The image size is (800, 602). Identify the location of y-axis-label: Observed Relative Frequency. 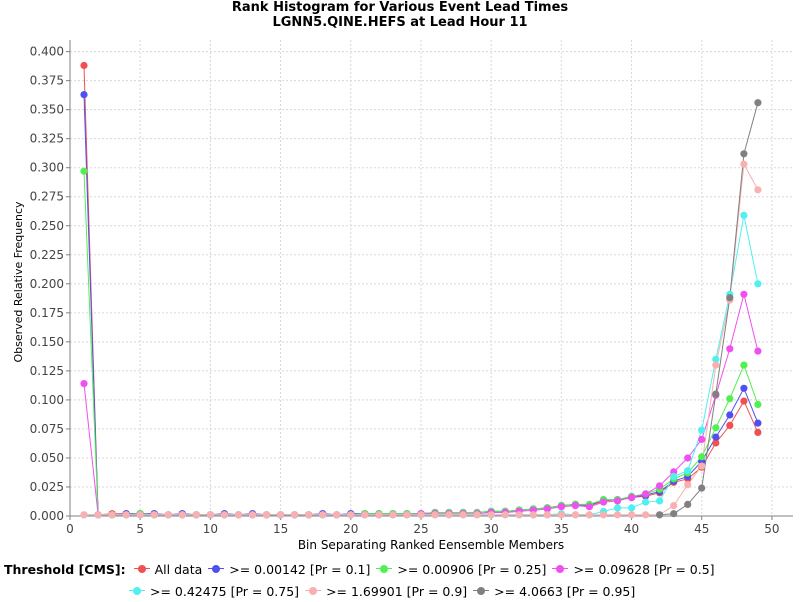
(18, 282).